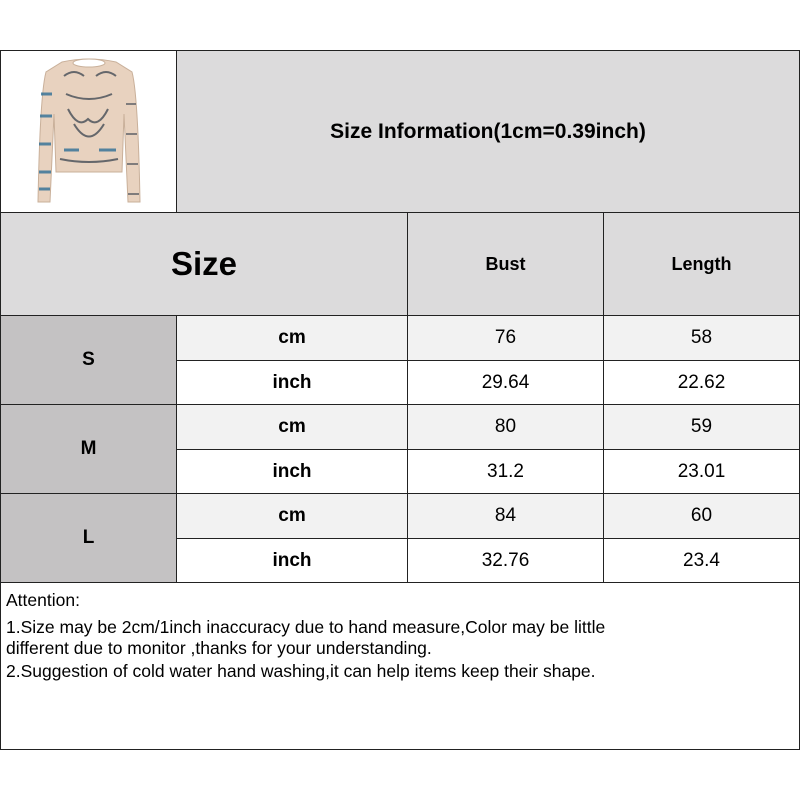 The height and width of the screenshot is (800, 800). What do you see at coordinates (701, 264) in the screenshot?
I see `length-header: Length` at bounding box center [701, 264].